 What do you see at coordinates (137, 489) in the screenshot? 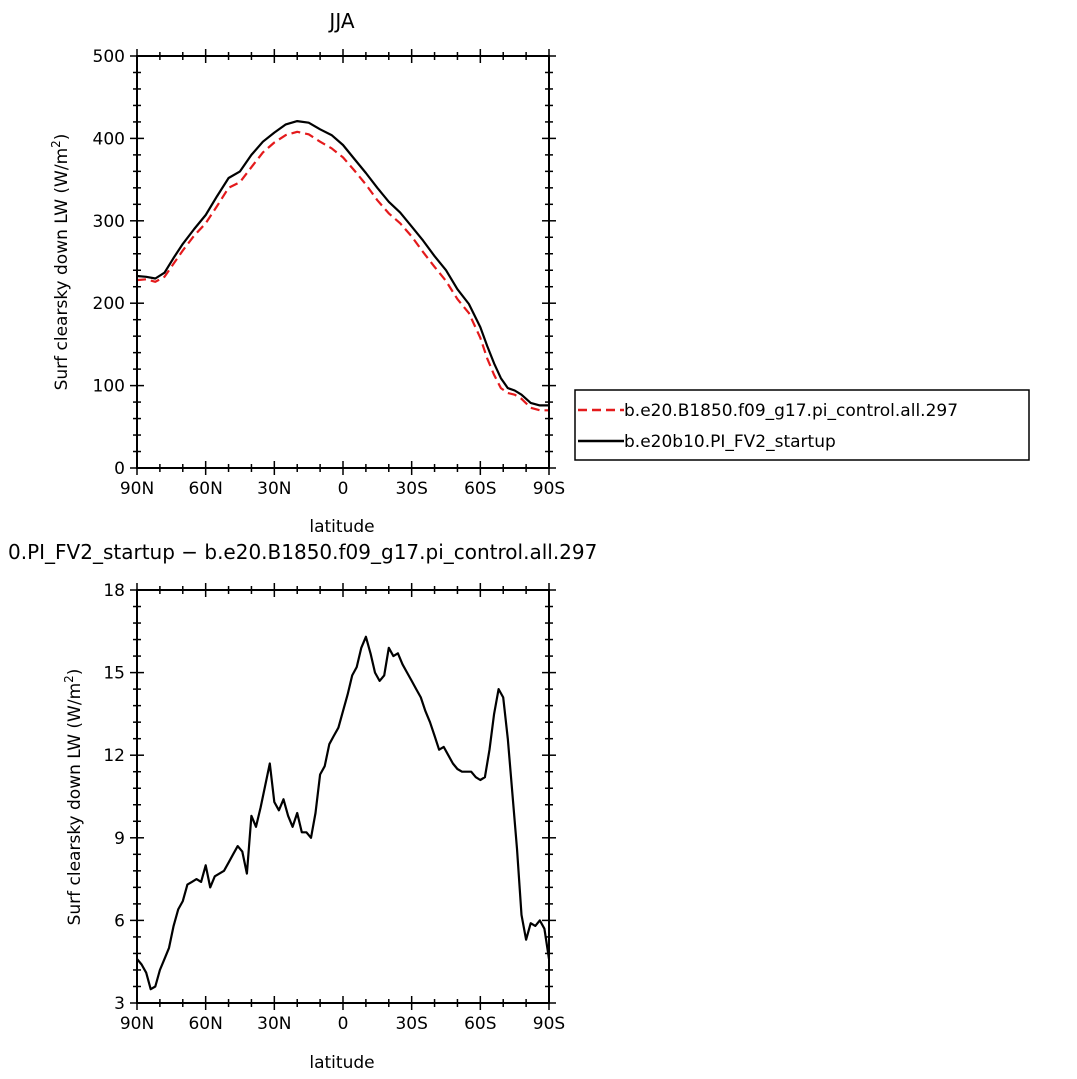
I see `top-x-tick-label: 90N` at bounding box center [137, 489].